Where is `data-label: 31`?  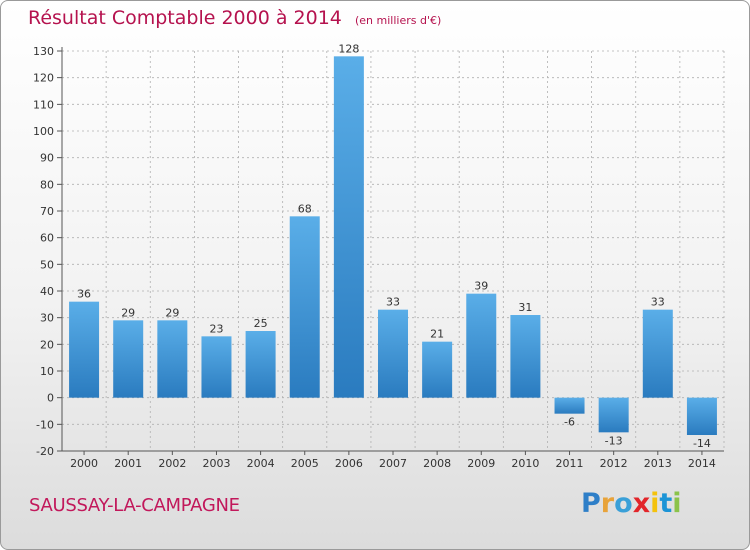
data-label: 31 is located at coordinates (525, 307).